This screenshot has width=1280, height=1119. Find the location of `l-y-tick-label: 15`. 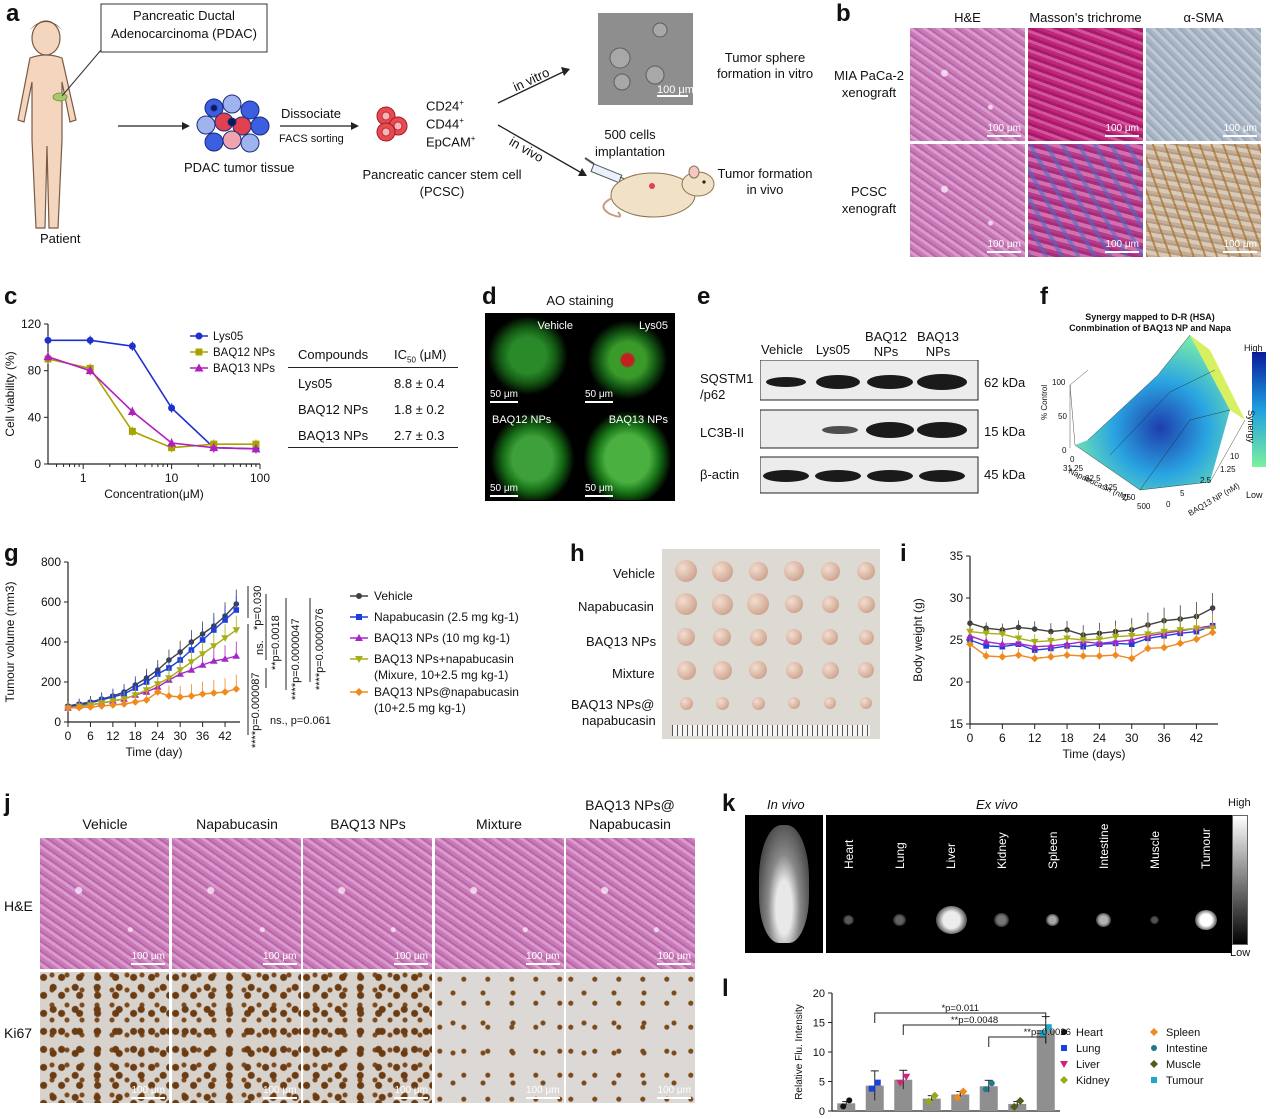

l-y-tick-label: 15 is located at coordinates (819, 1024).